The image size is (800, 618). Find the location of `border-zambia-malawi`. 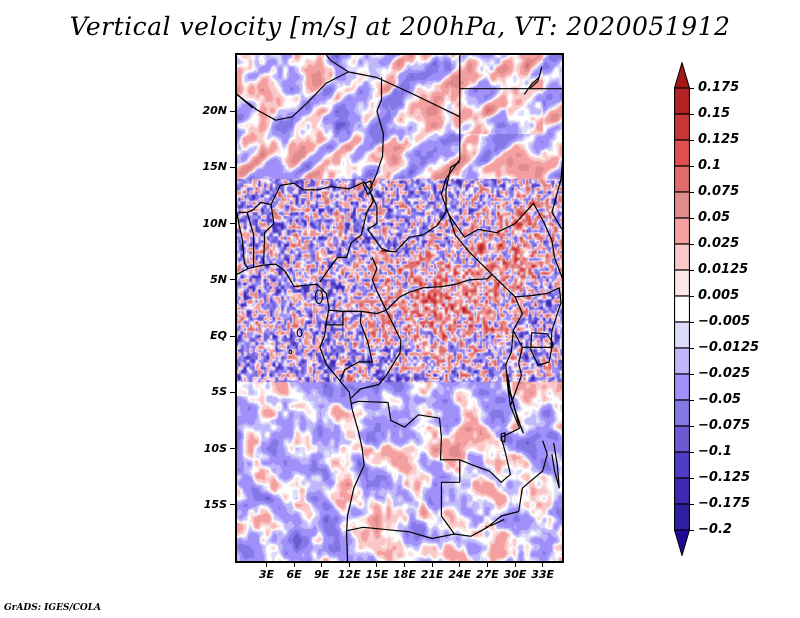

border-zambia-malawi is located at coordinates (533, 476).